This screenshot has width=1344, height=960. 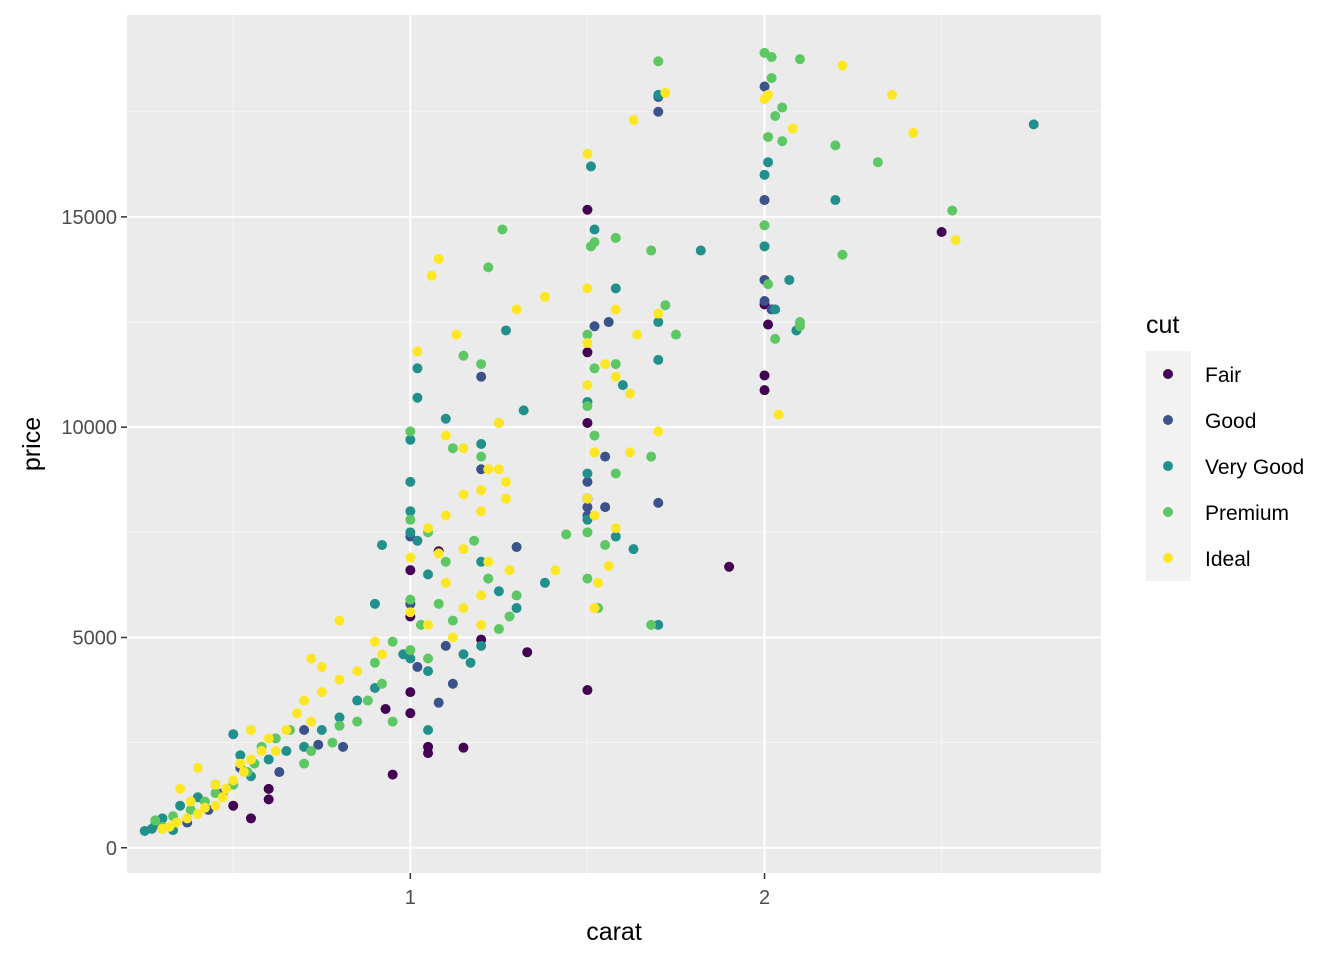 What do you see at coordinates (89, 428) in the screenshot?
I see `y-tick-label: 10000` at bounding box center [89, 428].